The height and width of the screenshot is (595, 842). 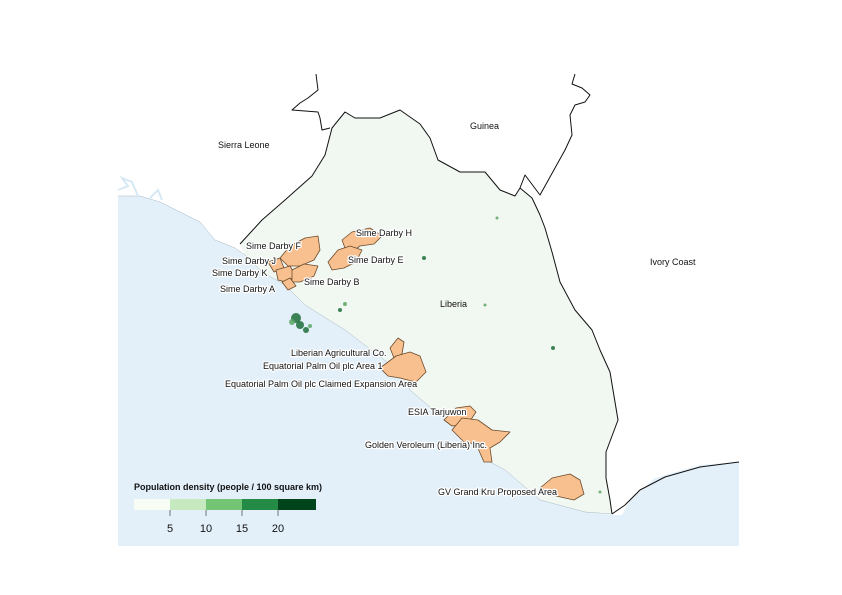 I want to click on river-inlets, so click(x=140, y=188).